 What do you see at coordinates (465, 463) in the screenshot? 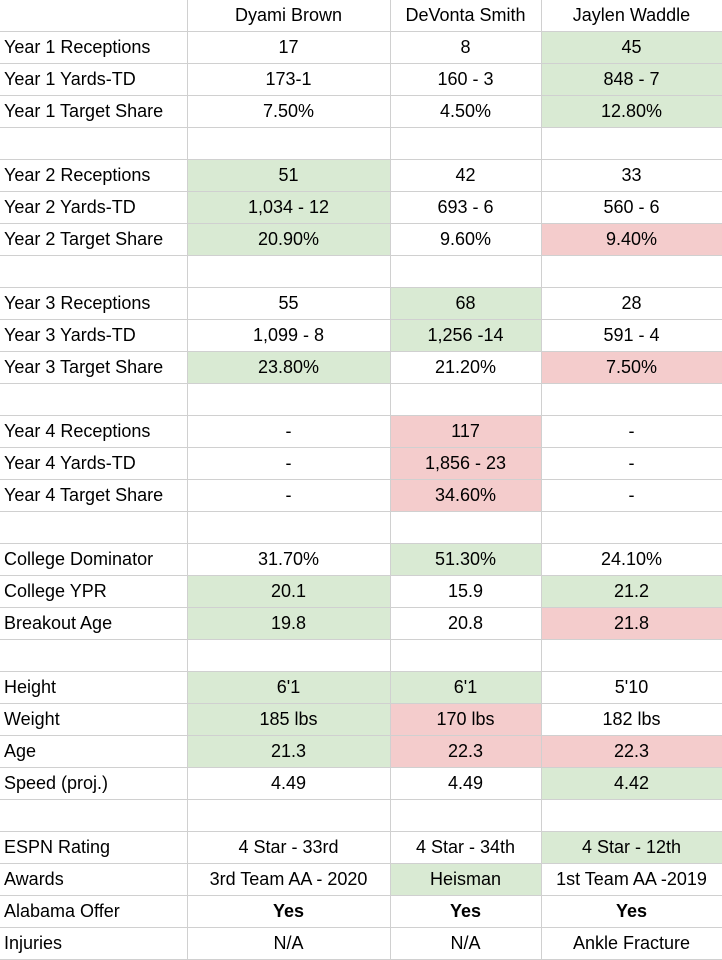
I see `cell-devonta-smith: 1,856 - 23` at bounding box center [465, 463].